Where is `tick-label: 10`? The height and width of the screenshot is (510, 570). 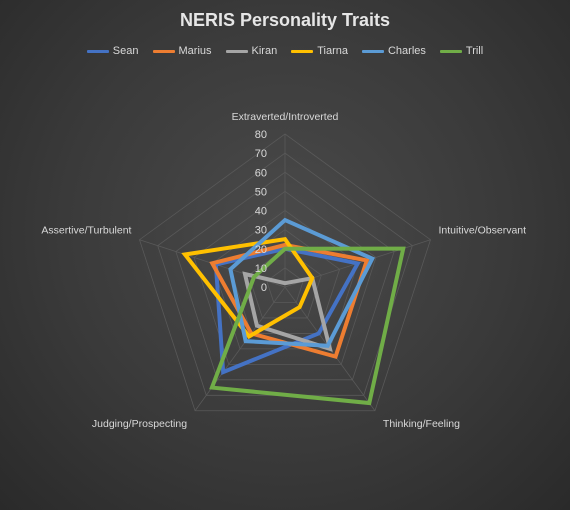 tick-label: 10 is located at coordinates (261, 269).